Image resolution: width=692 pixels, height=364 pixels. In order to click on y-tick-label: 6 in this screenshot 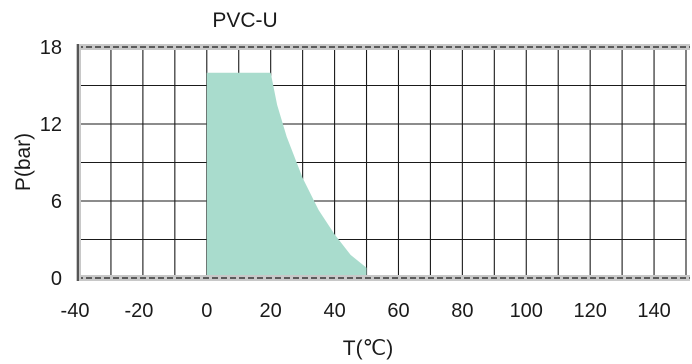, I will do `click(56, 202)`.